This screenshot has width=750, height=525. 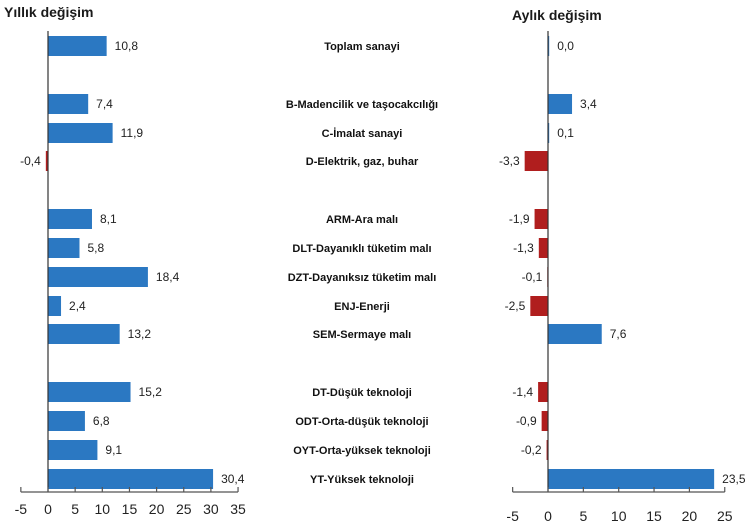 What do you see at coordinates (725, 516) in the screenshot?
I see `right-x-tick-label: 25` at bounding box center [725, 516].